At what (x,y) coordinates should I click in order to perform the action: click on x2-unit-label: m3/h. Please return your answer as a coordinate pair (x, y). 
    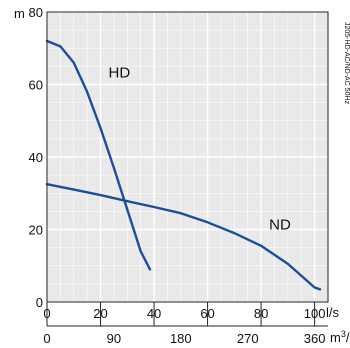
    Looking at the image, I should click on (340, 337).